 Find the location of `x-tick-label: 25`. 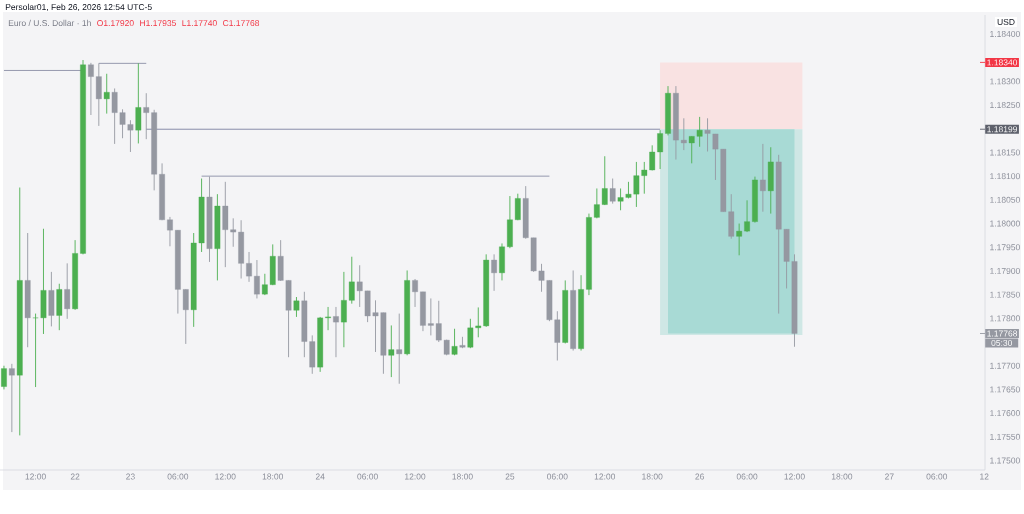

x-tick-label: 25 is located at coordinates (510, 476).